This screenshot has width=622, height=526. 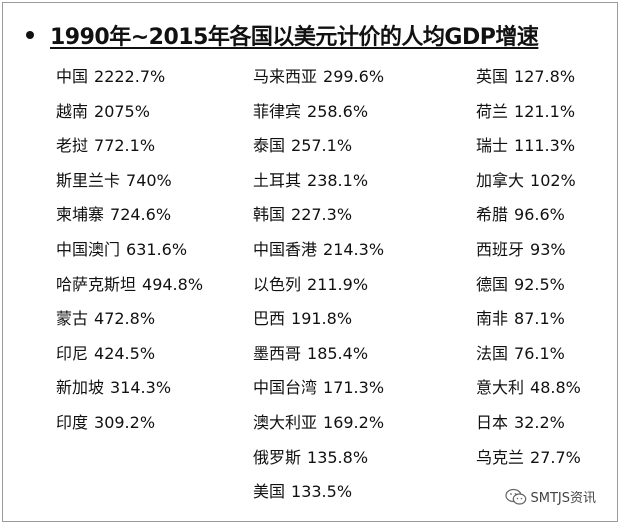 I want to click on growth-value: 309.2%, so click(x=125, y=422).